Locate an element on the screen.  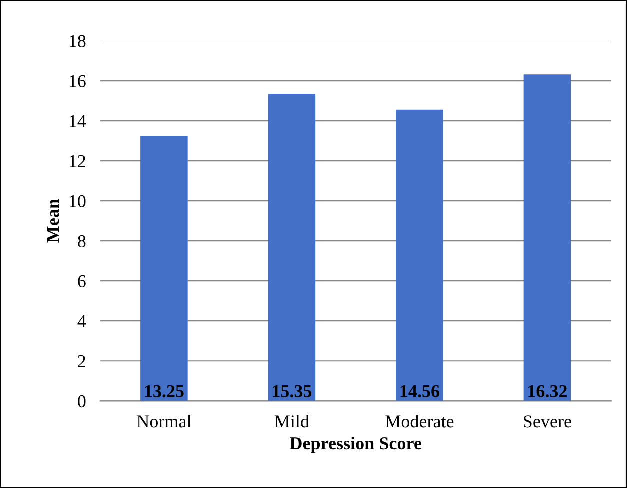
y-tick-label: 0 is located at coordinates (82, 401).